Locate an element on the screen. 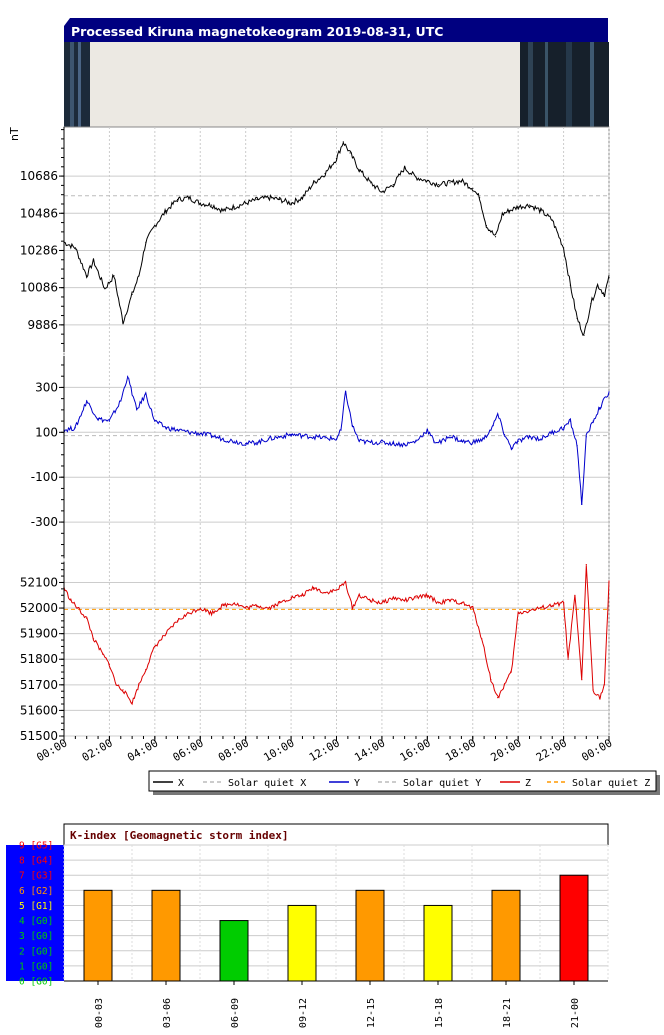  k-scale-label: 5 [G1] is located at coordinates (36, 906).